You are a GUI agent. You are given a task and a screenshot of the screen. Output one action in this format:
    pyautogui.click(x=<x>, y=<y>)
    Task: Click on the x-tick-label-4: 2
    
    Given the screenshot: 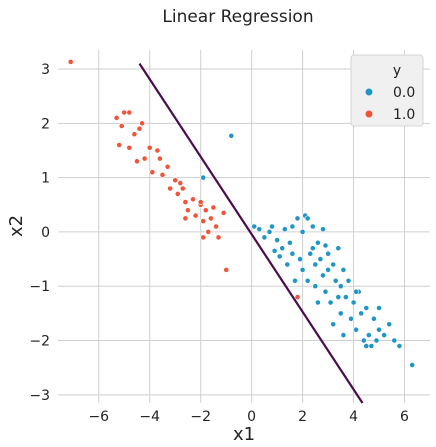 What is the action you would take?
    pyautogui.click(x=302, y=417)
    